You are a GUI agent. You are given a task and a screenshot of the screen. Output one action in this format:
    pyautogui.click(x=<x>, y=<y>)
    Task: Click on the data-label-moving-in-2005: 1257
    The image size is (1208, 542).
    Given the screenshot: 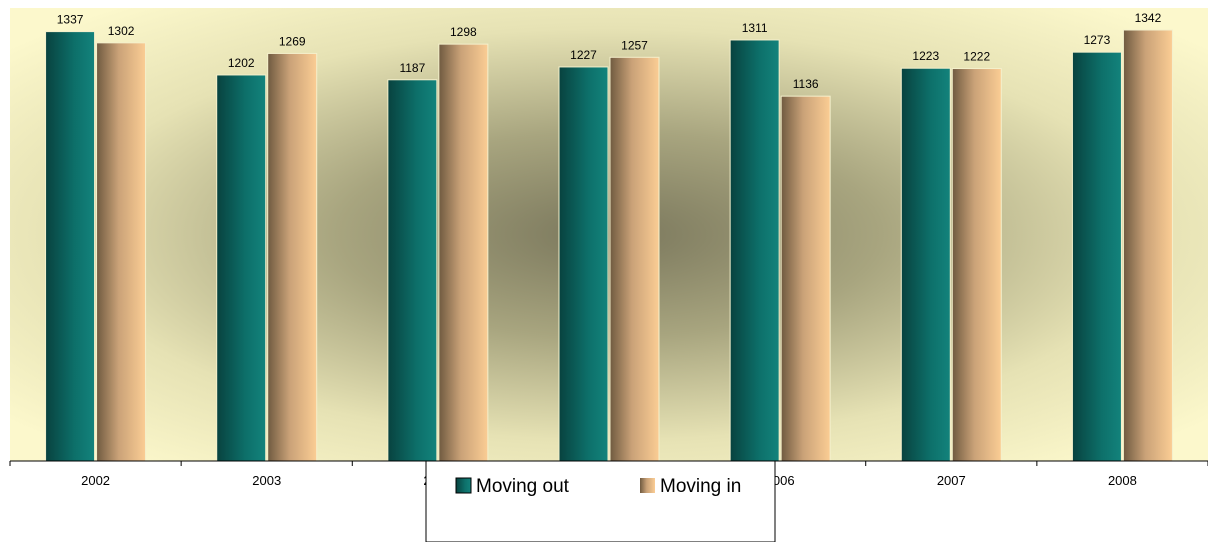 What is the action you would take?
    pyautogui.click(x=634, y=45)
    